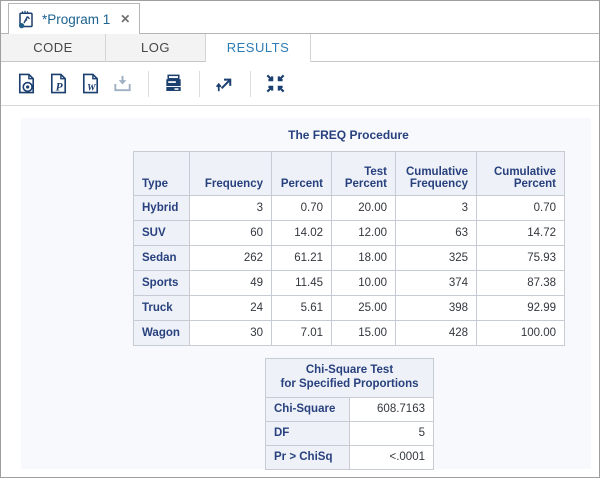 The image size is (600, 478). I want to click on table-row: Sedan 262 61.21 18.00 325 75.93, so click(349, 258).